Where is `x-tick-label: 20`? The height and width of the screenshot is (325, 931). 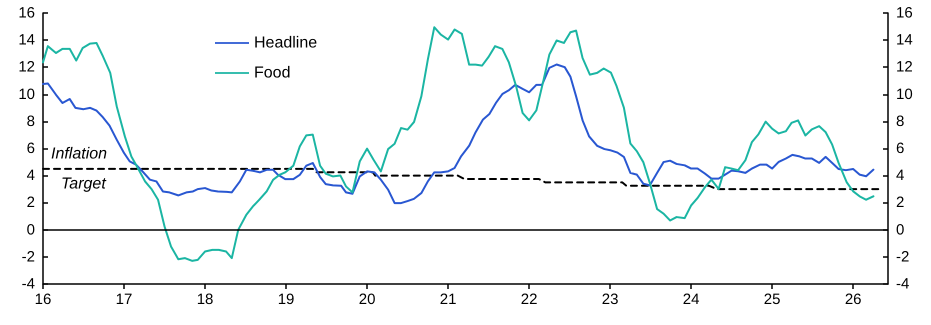
x-tick-label: 20 is located at coordinates (367, 299).